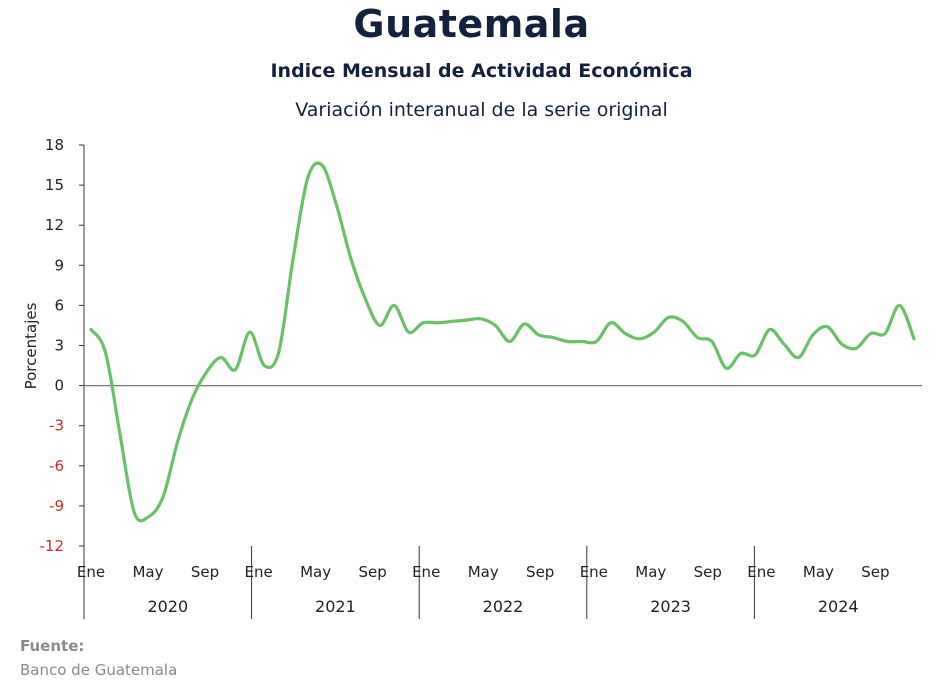 Image resolution: width=943 pixels, height=685 pixels. What do you see at coordinates (481, 71) in the screenshot?
I see `chart-subtitle: Indice Mensual de Actividad Económica` at bounding box center [481, 71].